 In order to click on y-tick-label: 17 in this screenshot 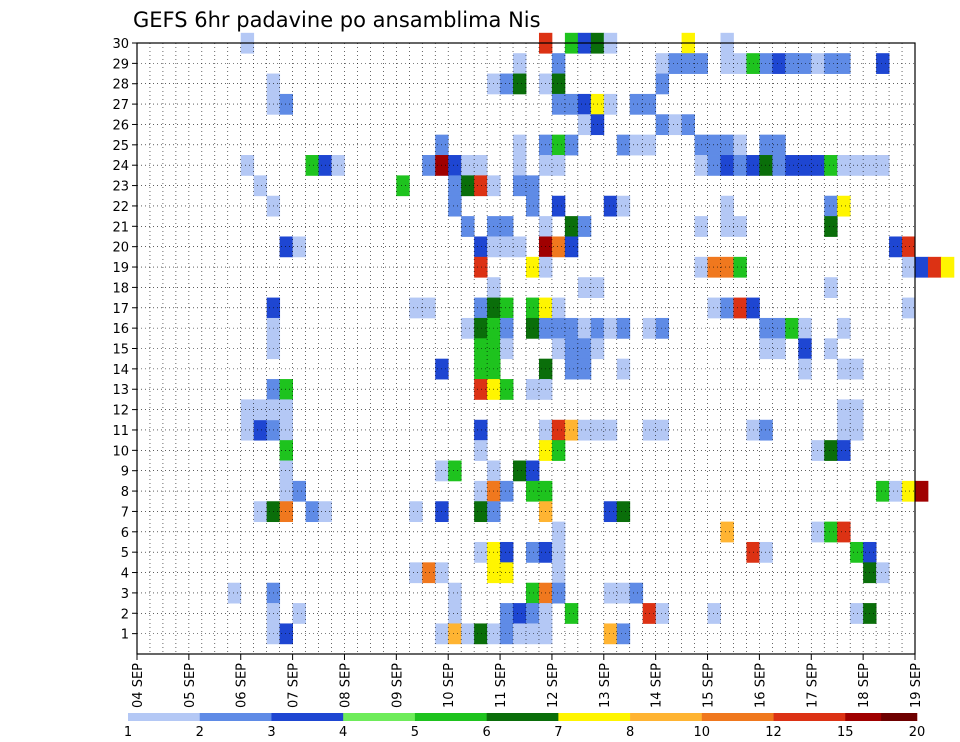, I will do `click(120, 309)`.